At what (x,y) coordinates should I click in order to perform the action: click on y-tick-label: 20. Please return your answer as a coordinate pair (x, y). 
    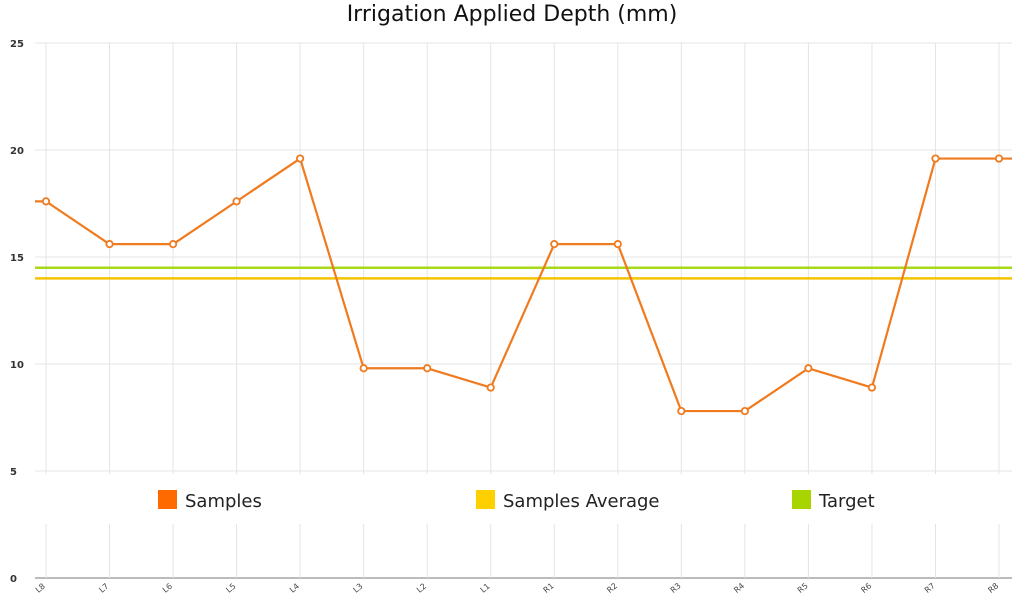
    Looking at the image, I should click on (17, 151).